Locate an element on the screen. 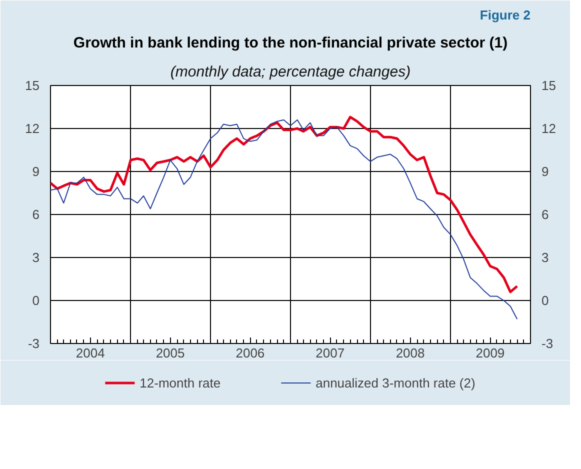 The width and height of the screenshot is (581, 469). x-tick-label: 2004 is located at coordinates (90, 353).